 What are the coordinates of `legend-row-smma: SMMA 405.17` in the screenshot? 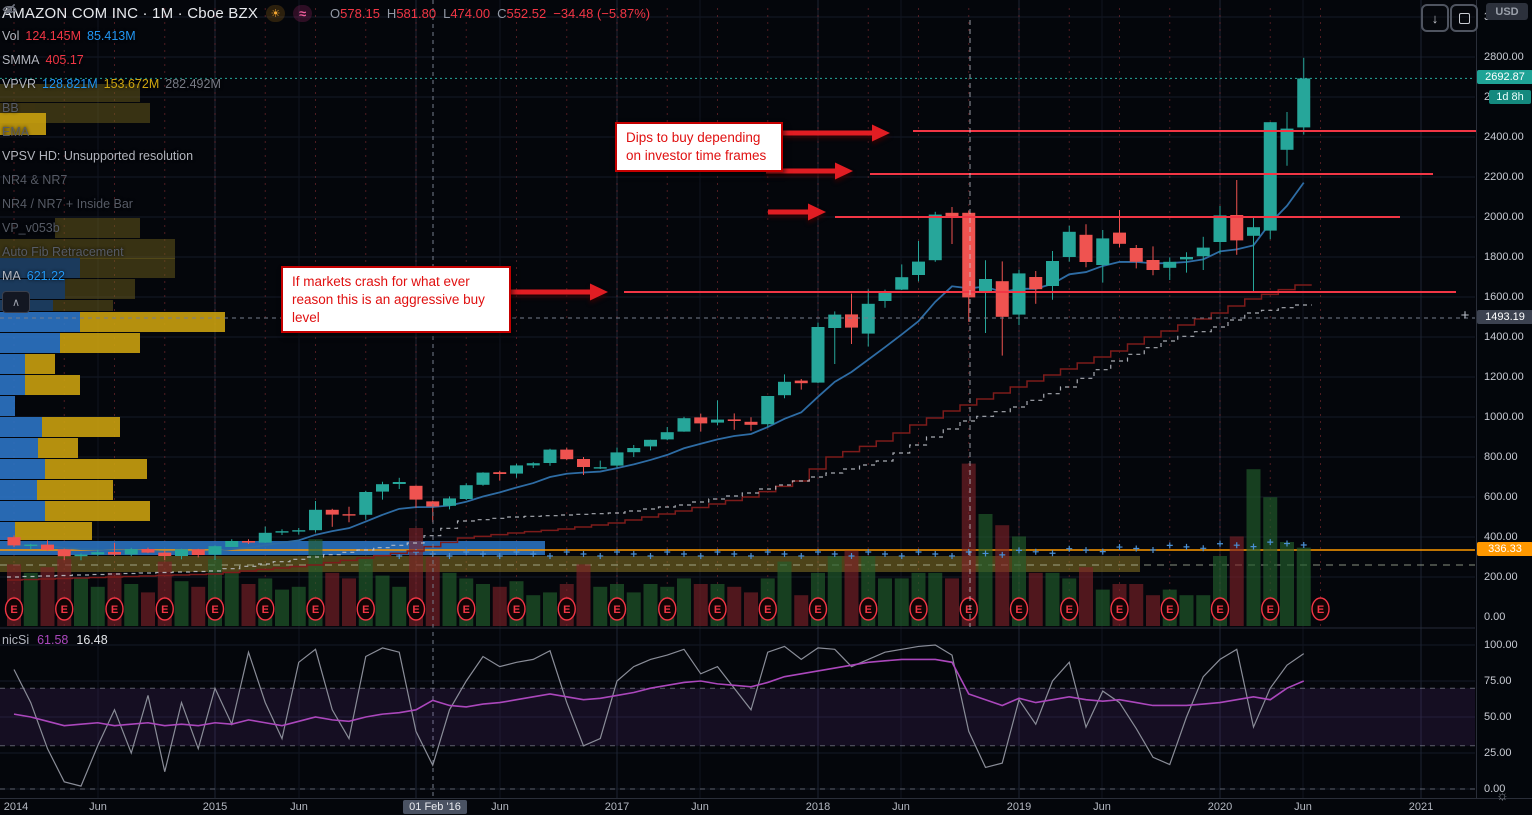 It's located at (326, 60).